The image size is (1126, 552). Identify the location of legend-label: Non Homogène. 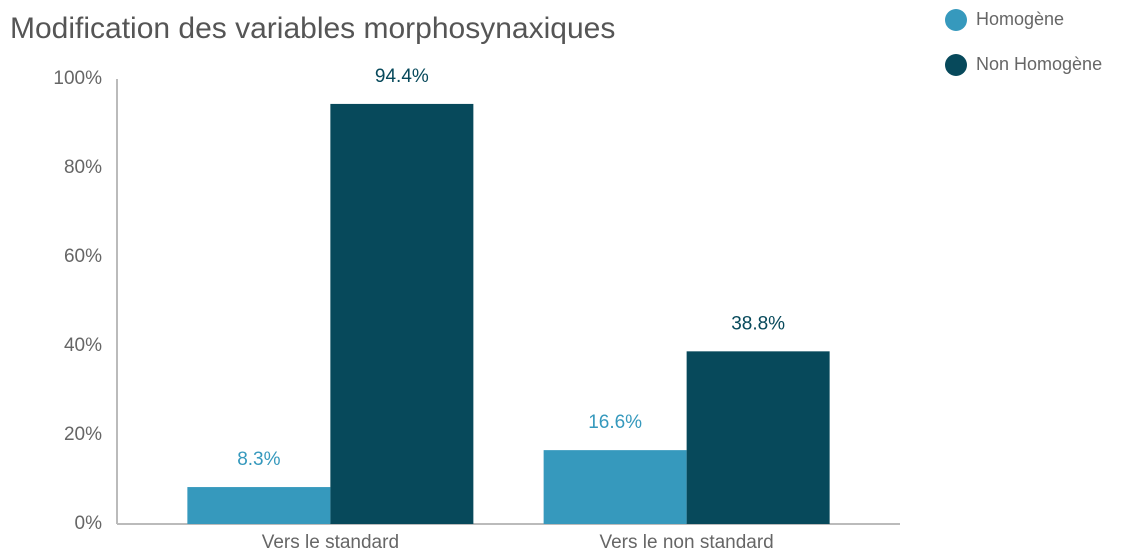
(1039, 64).